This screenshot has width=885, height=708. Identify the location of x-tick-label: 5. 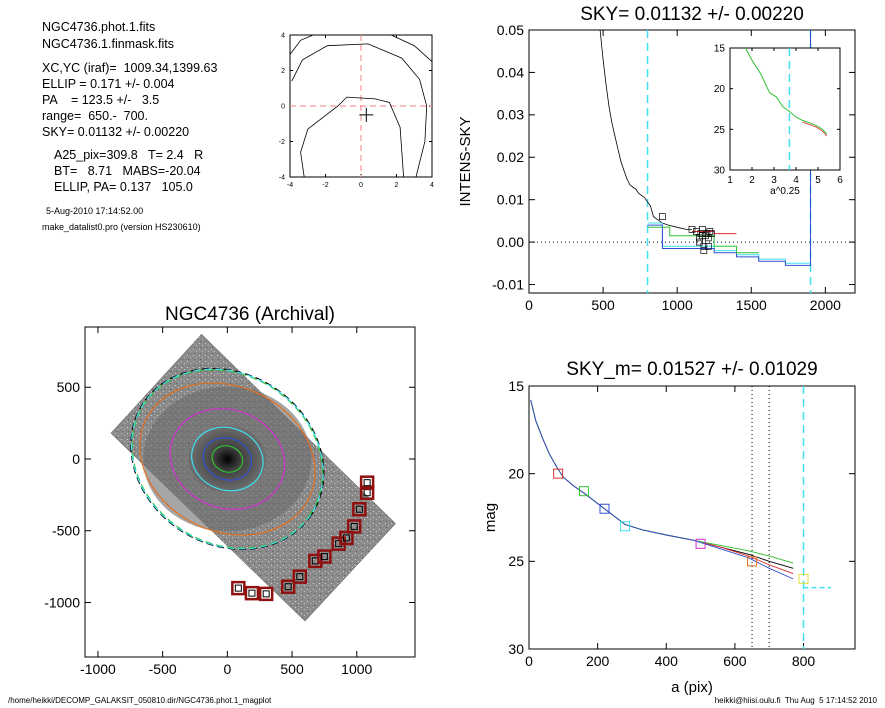
(818, 180).